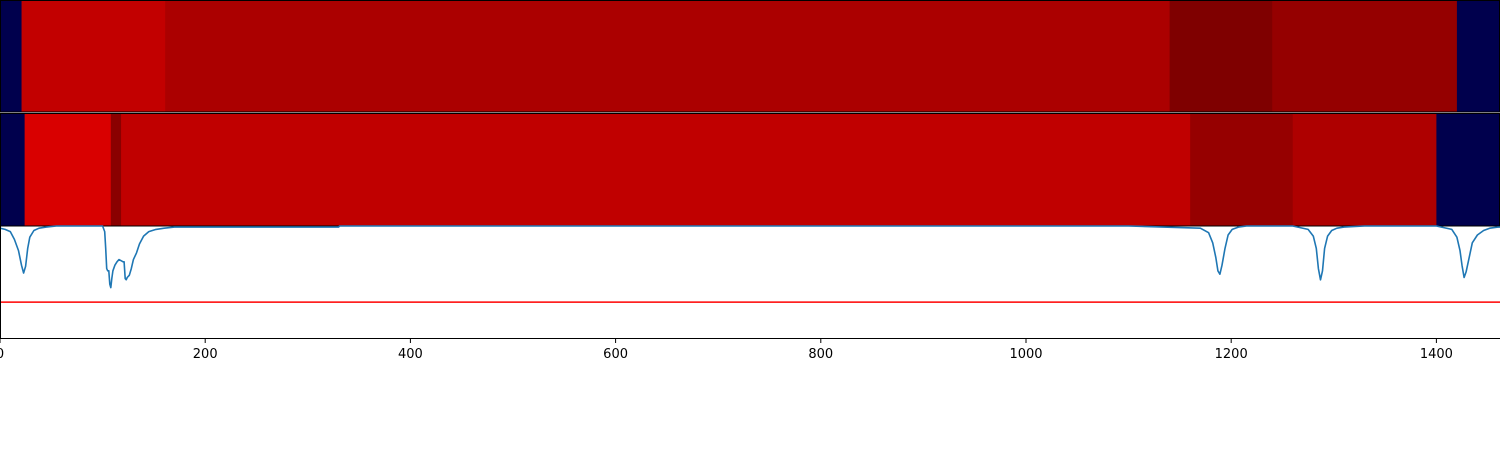 This screenshot has width=1500, height=450. What do you see at coordinates (1231, 354) in the screenshot?
I see `x-tick-label-6: 1200` at bounding box center [1231, 354].